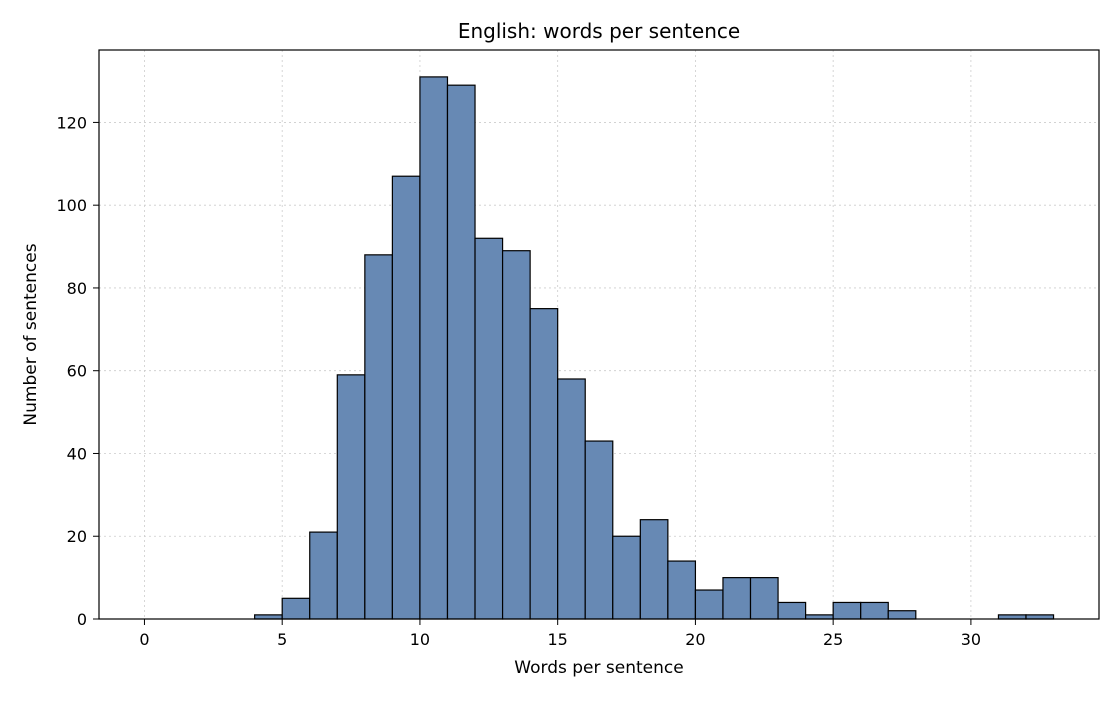  I want to click on x-axis-label: Words per sentence, so click(598, 668).